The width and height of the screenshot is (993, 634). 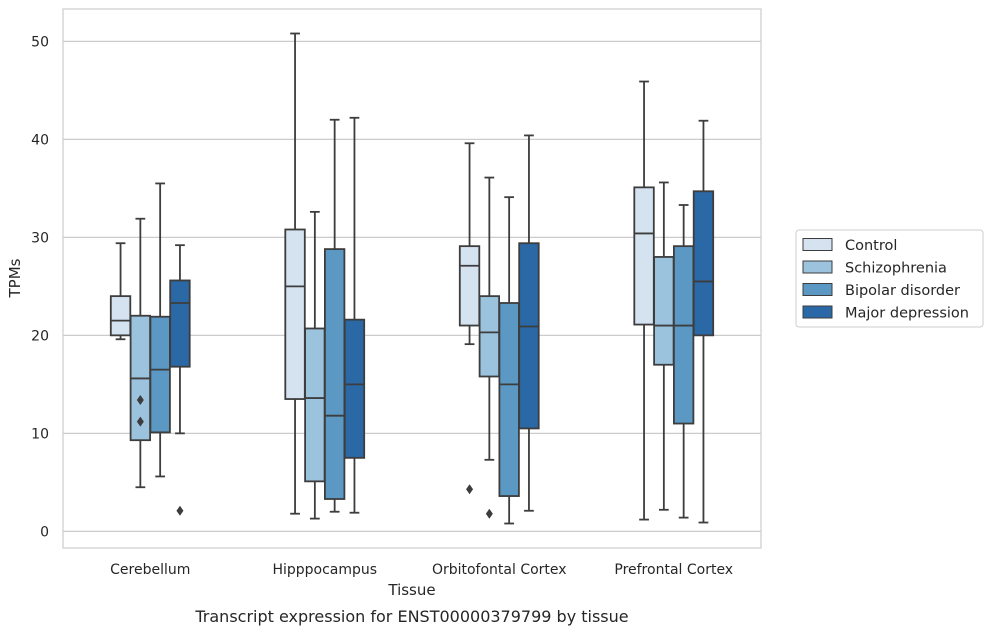 I want to click on y-tick-label: 40, so click(x=40, y=140).